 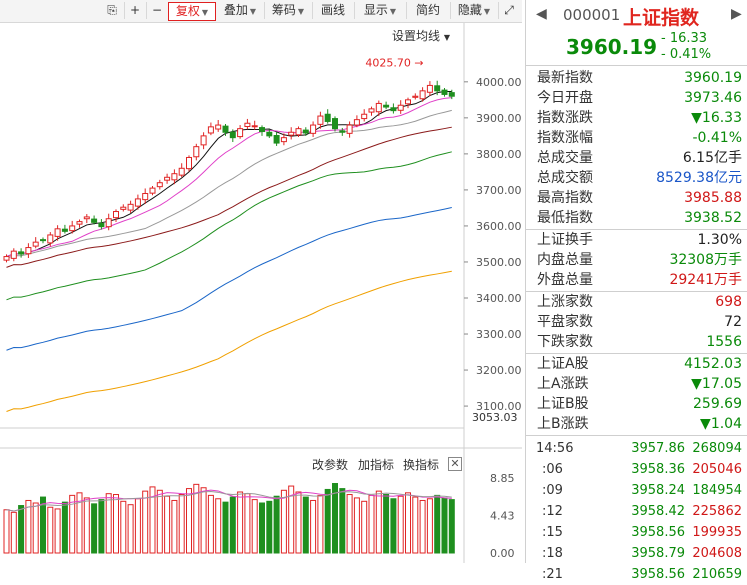 What do you see at coordinates (736, 14) in the screenshot?
I see `next-icon: ▶` at bounding box center [736, 14].